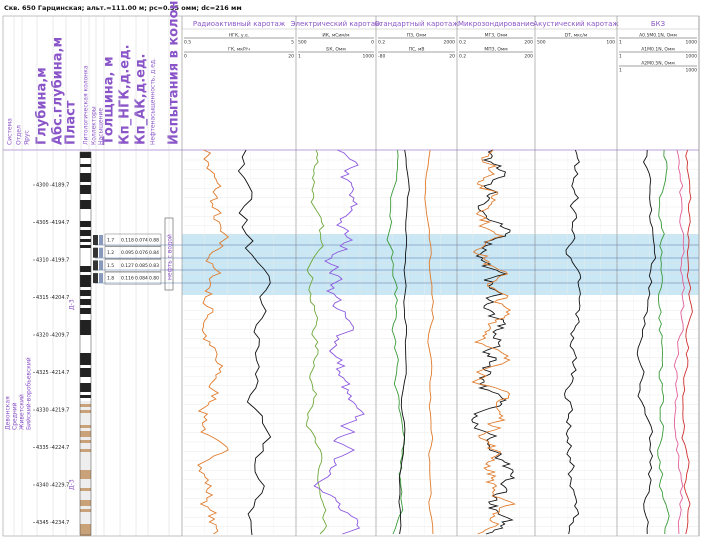 This screenshot has height=540, width=720. Describe the element at coordinates (292, 43) in the screenshot. I see `curve-max: 5` at that location.